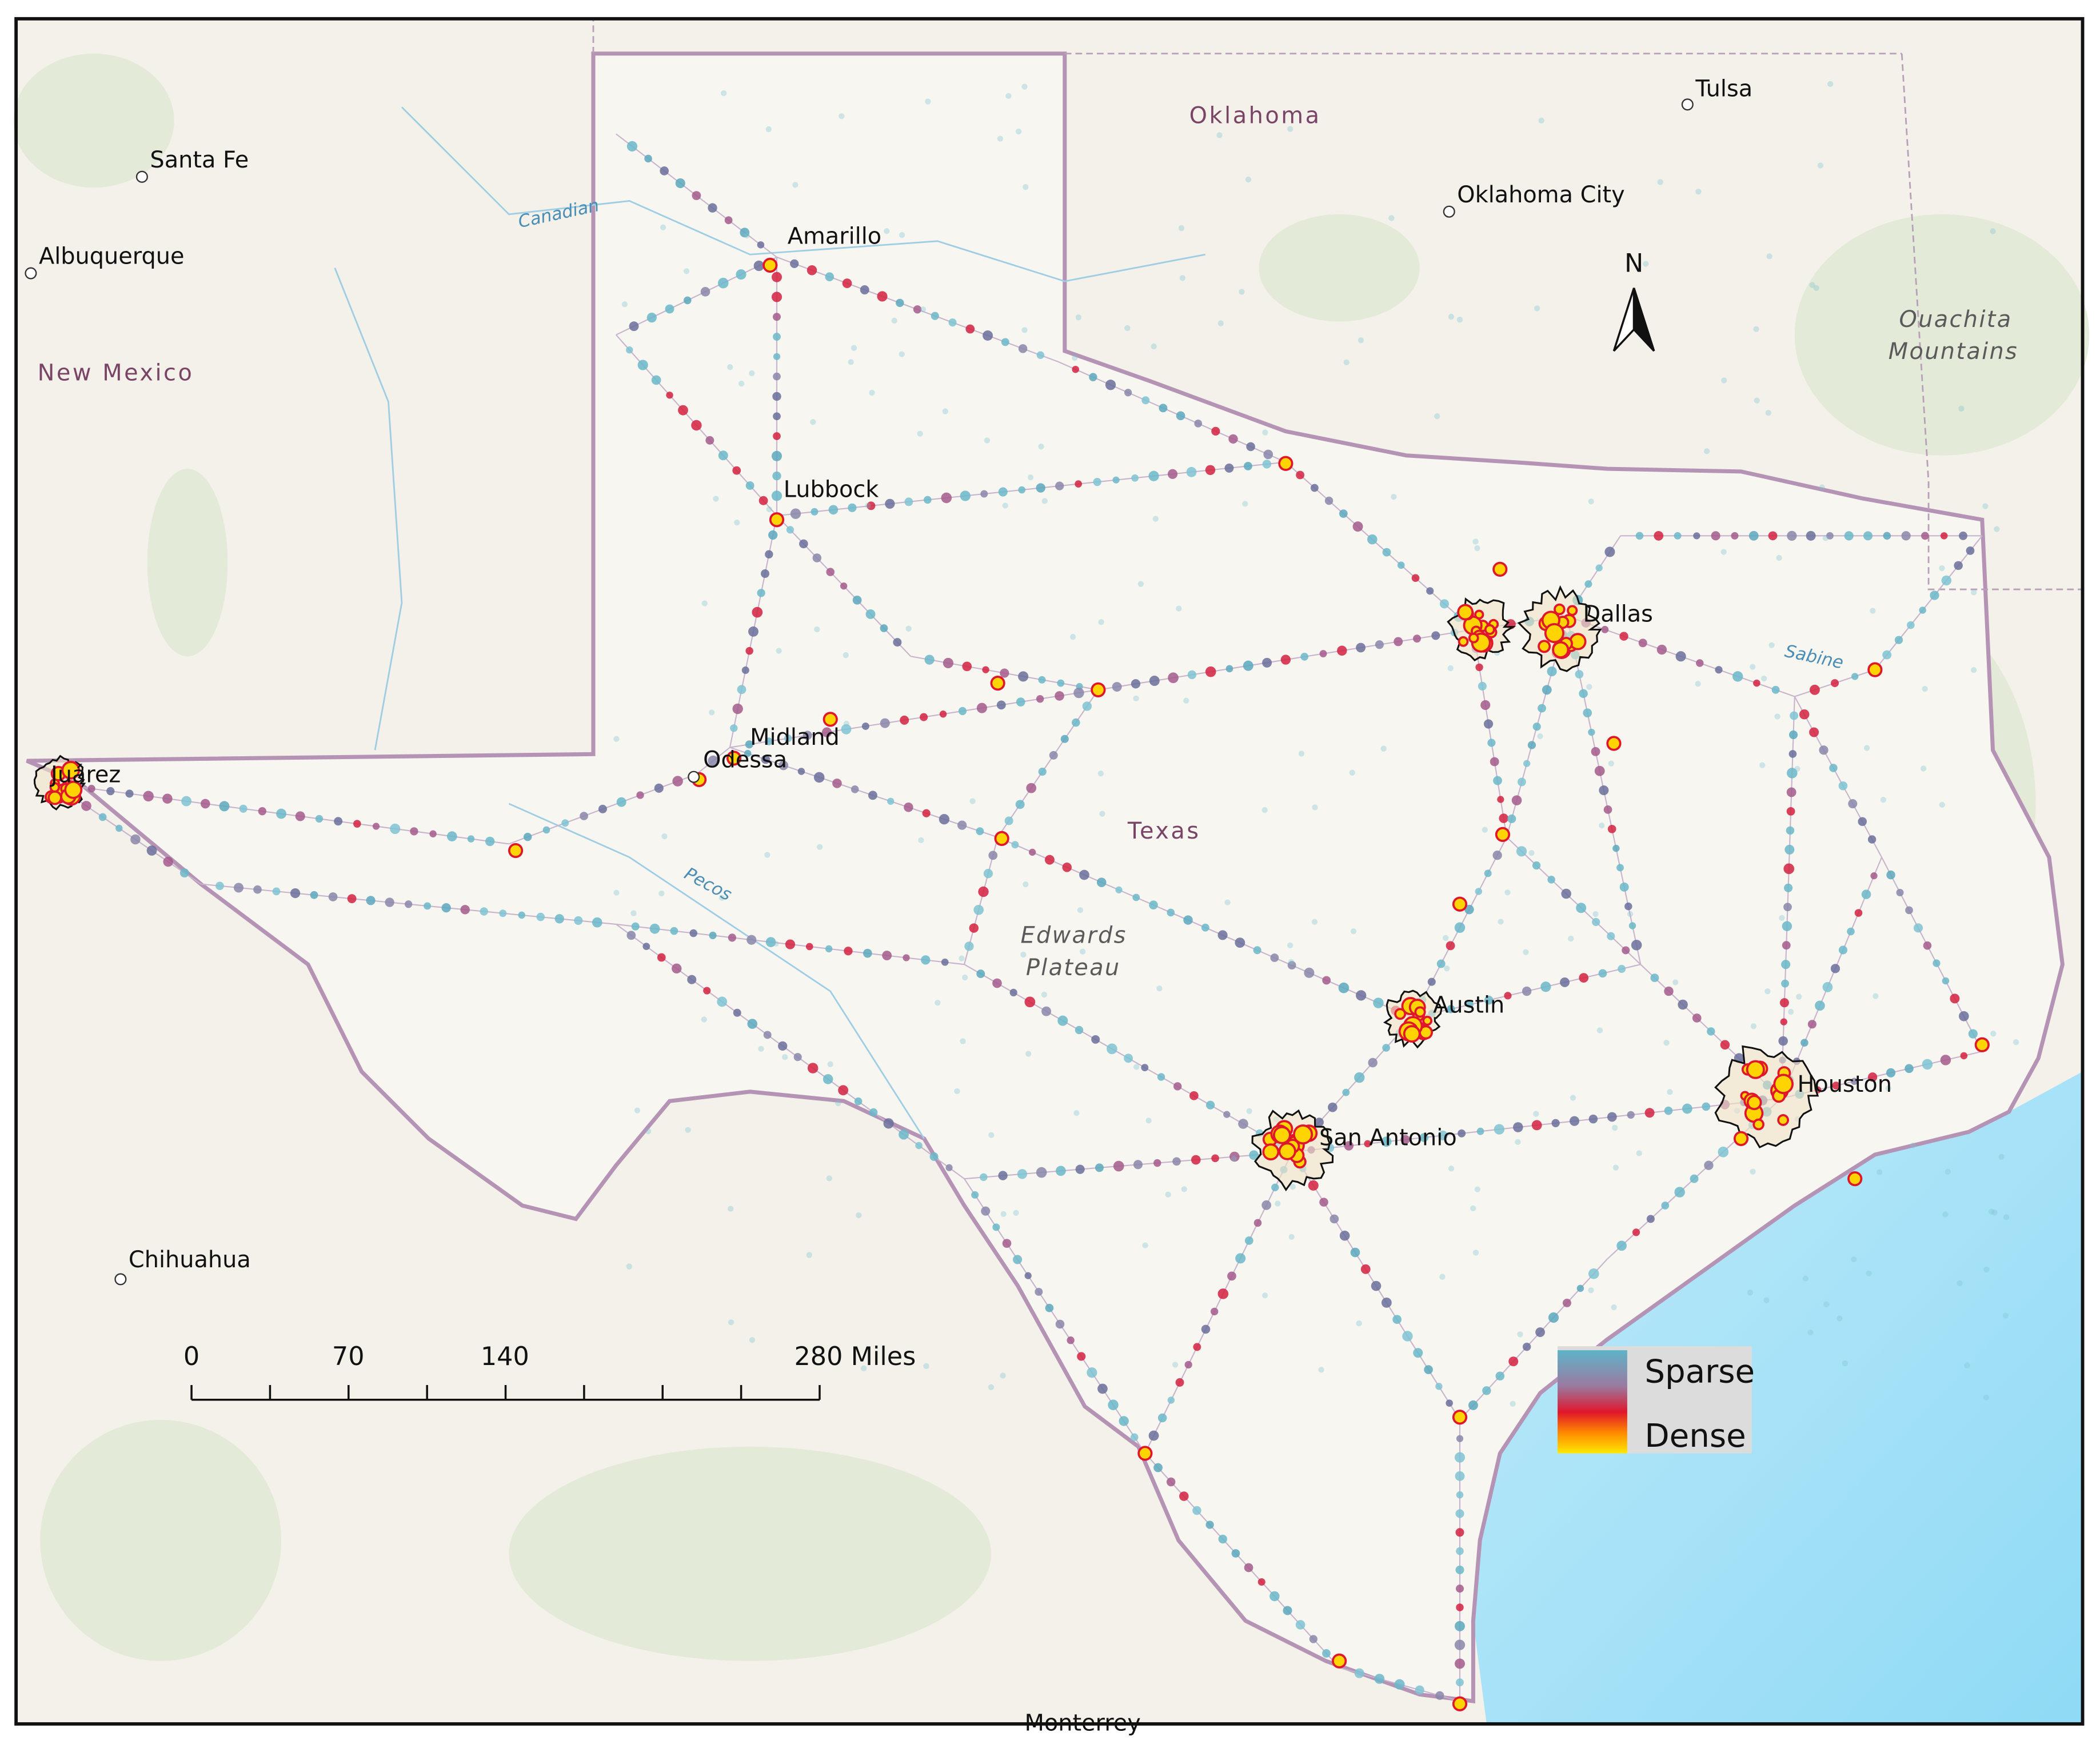 The height and width of the screenshot is (1740, 2100). Describe the element at coordinates (1844, 1084) in the screenshot. I see `place-label: Houston` at that location.